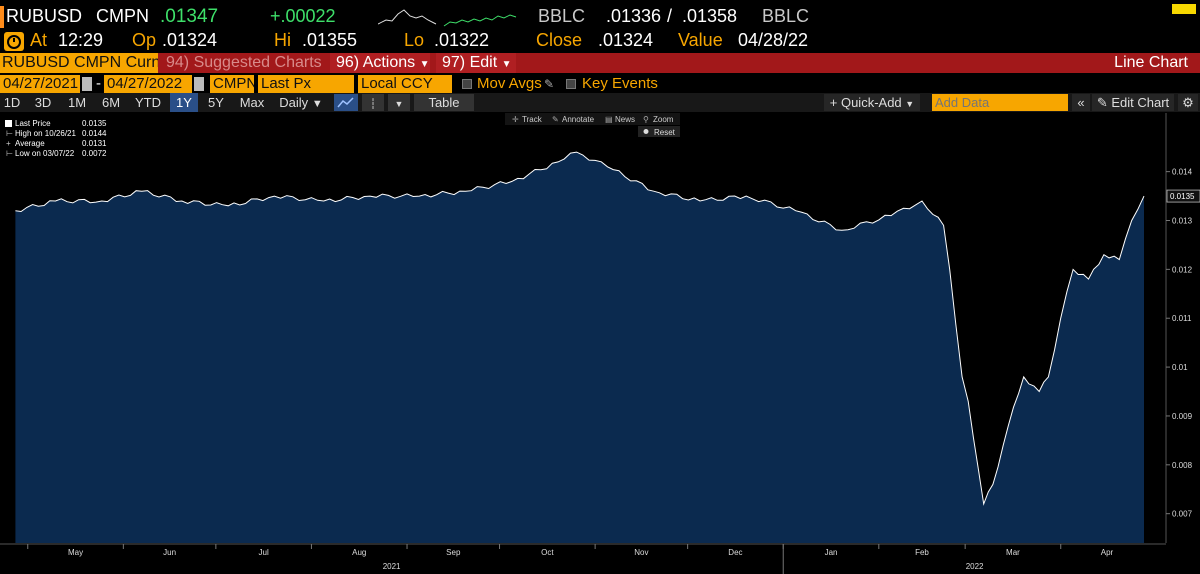 Image resolution: width=1200 pixels, height=574 pixels. I want to click on range-button-6m: 6M, so click(111, 102).